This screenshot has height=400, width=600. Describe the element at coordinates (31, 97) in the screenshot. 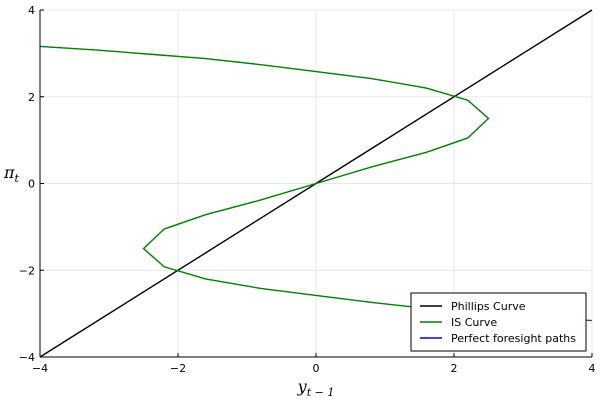

I see `y-tick-label: 2` at that location.